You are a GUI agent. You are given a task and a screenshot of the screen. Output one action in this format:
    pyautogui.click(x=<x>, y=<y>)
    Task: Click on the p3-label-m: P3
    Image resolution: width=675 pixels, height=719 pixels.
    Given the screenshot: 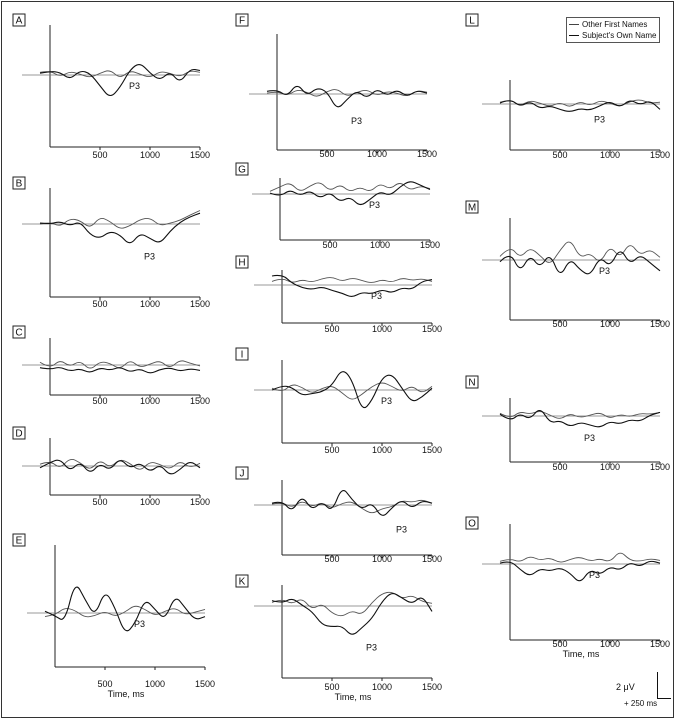 What is the action you would take?
    pyautogui.click(x=604, y=271)
    